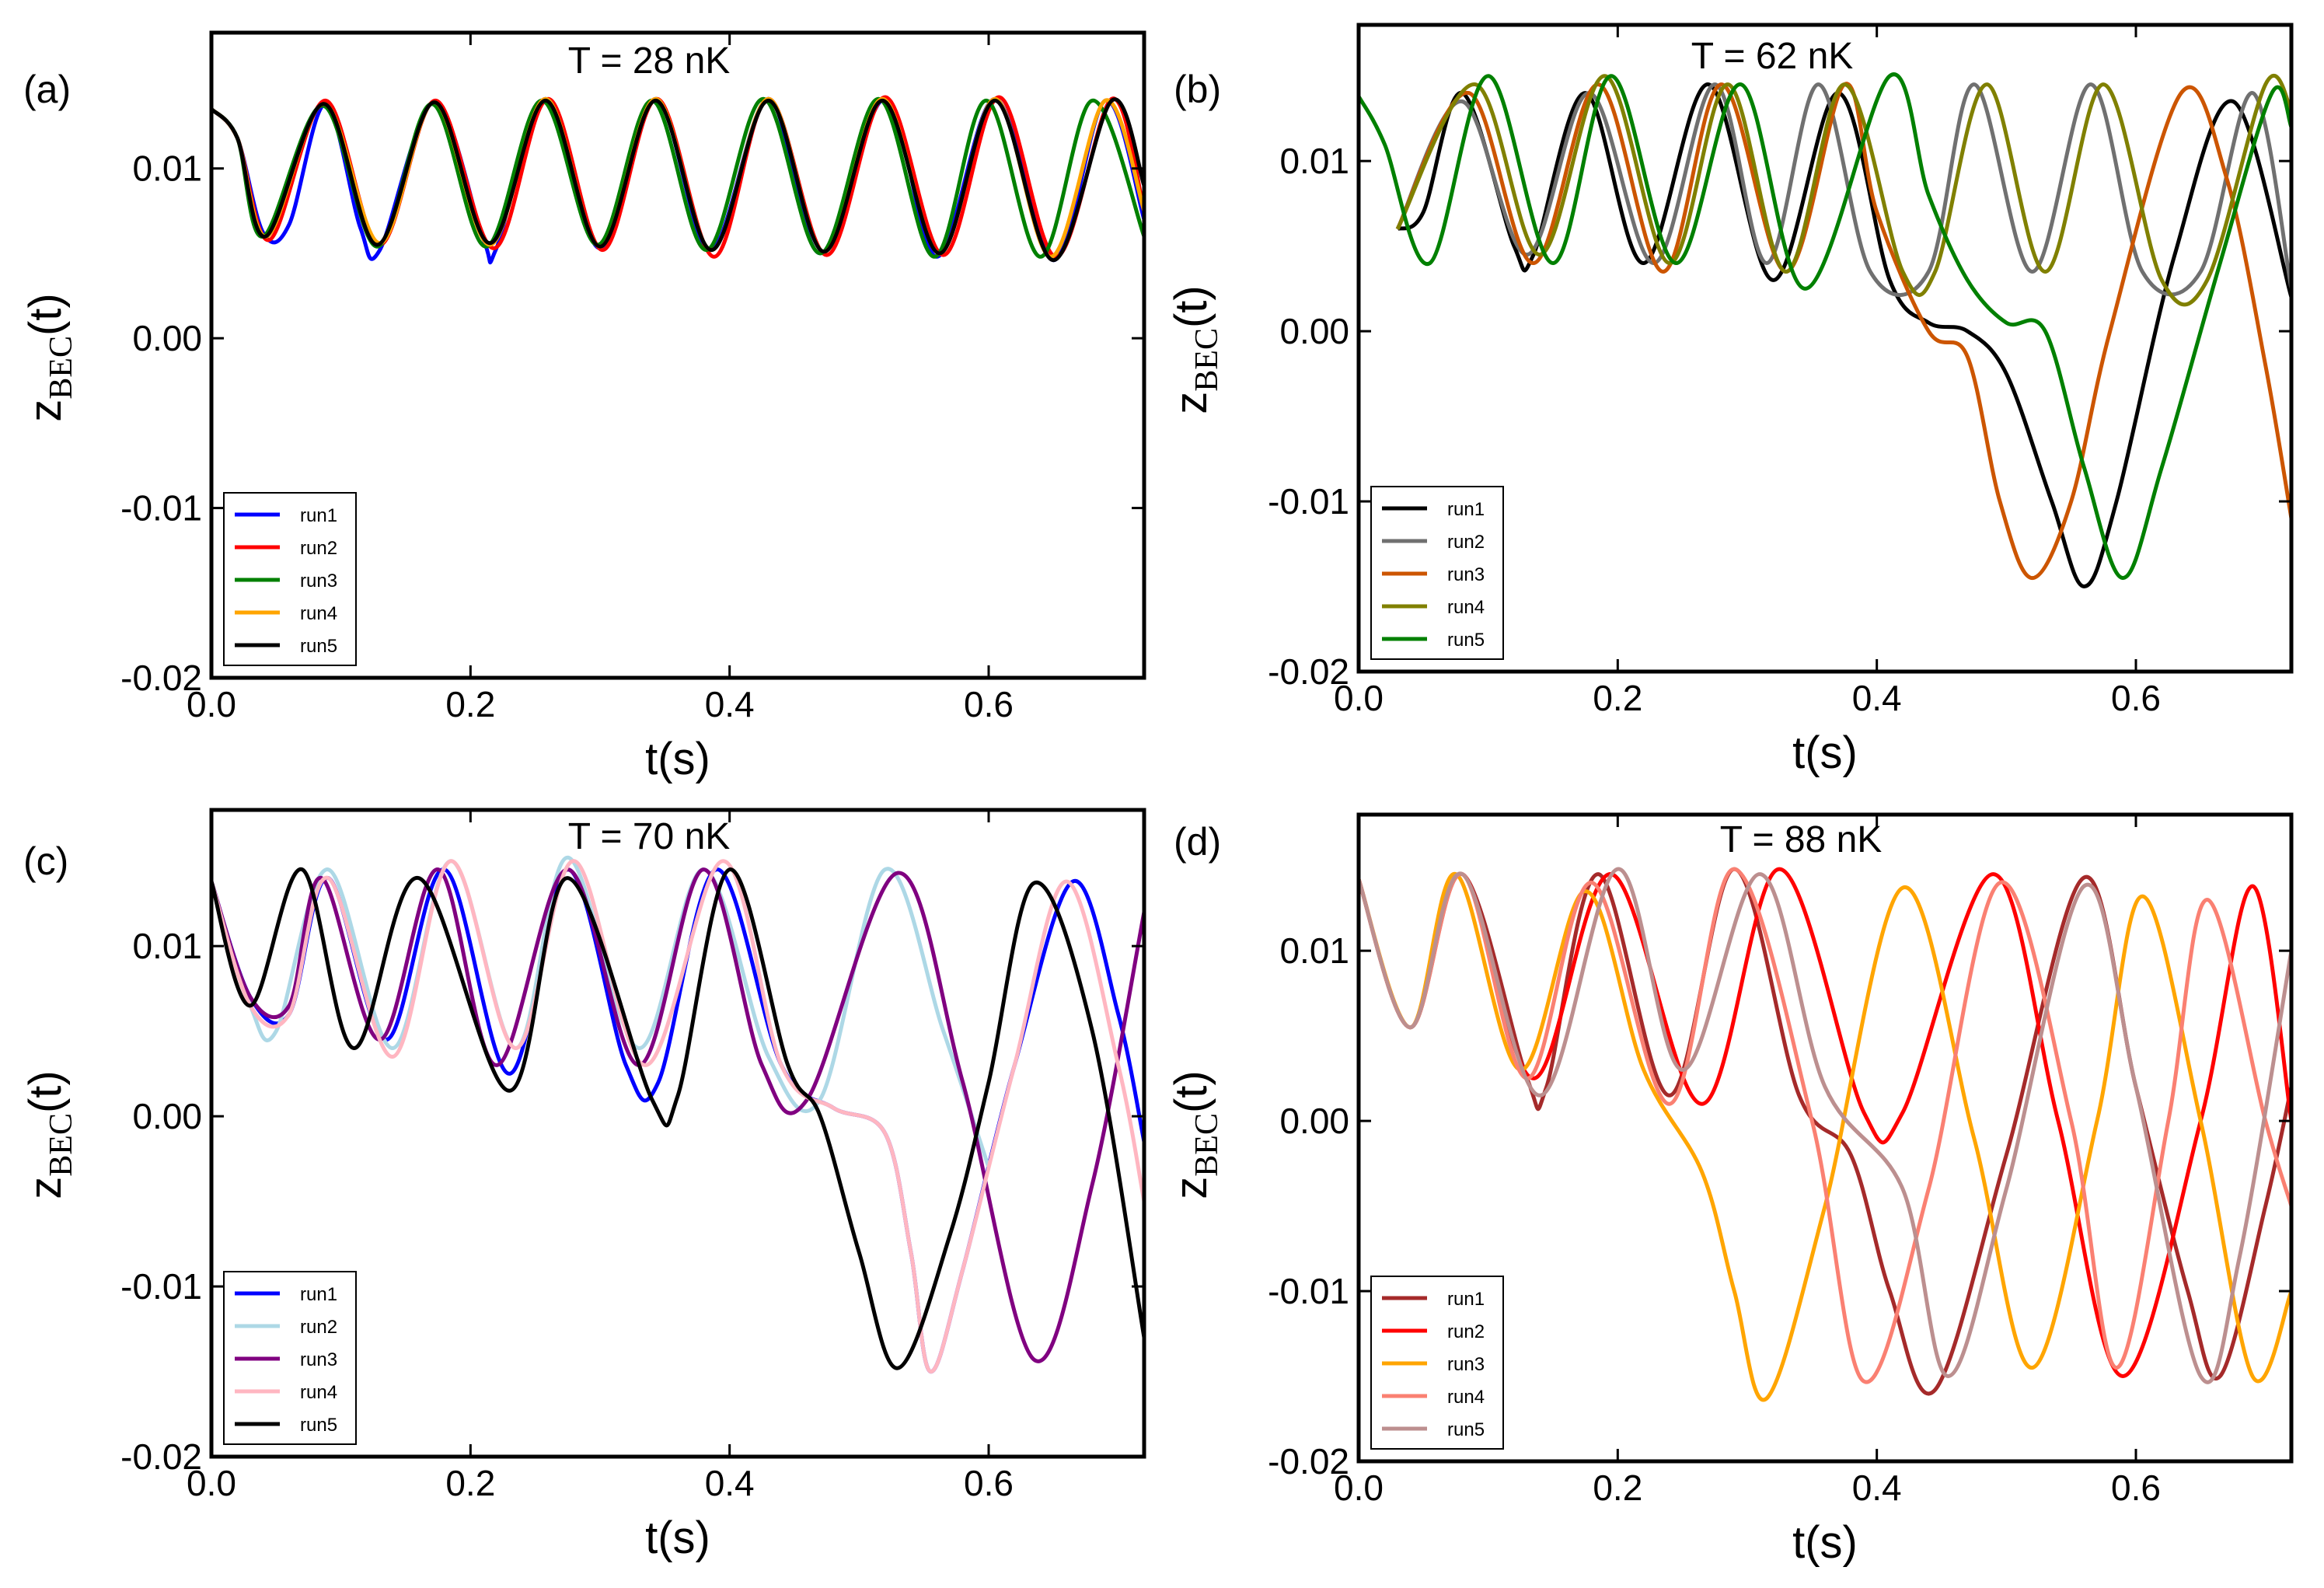 The image size is (2324, 1588). I want to click on panel-title: T = 88 nK, so click(1801, 839).